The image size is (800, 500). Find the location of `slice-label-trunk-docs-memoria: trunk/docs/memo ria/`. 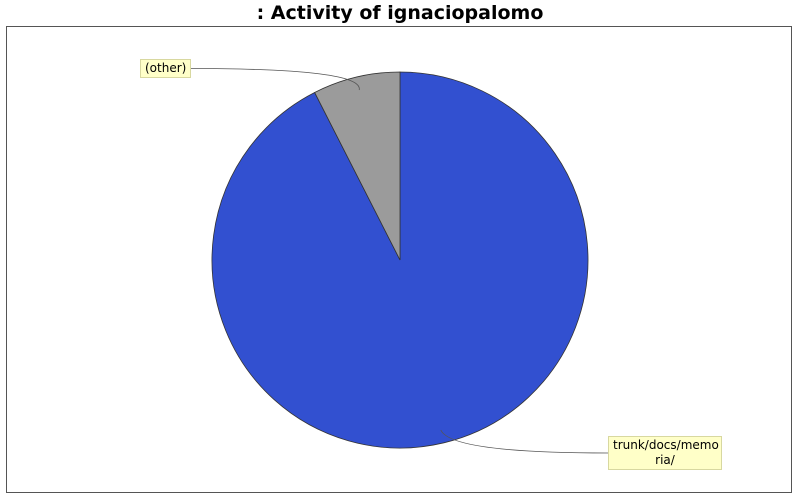

slice-label-trunk-docs-memoria: trunk/docs/memo ria/ is located at coordinates (665, 453).